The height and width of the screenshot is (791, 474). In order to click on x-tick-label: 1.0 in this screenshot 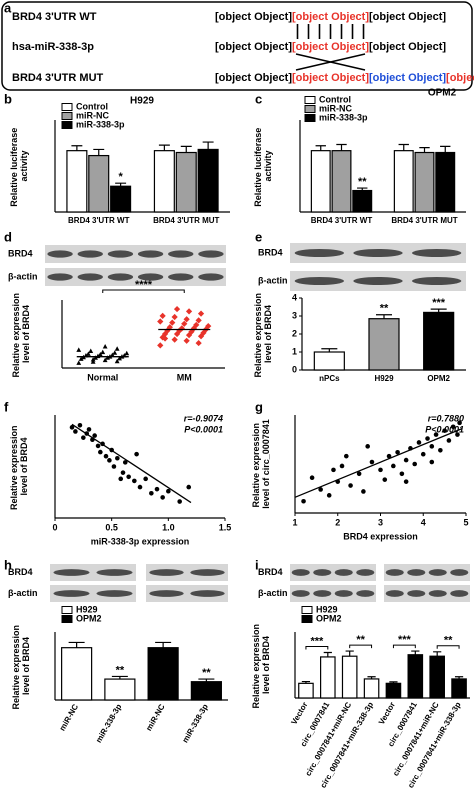, I will do `click(168, 527)`.